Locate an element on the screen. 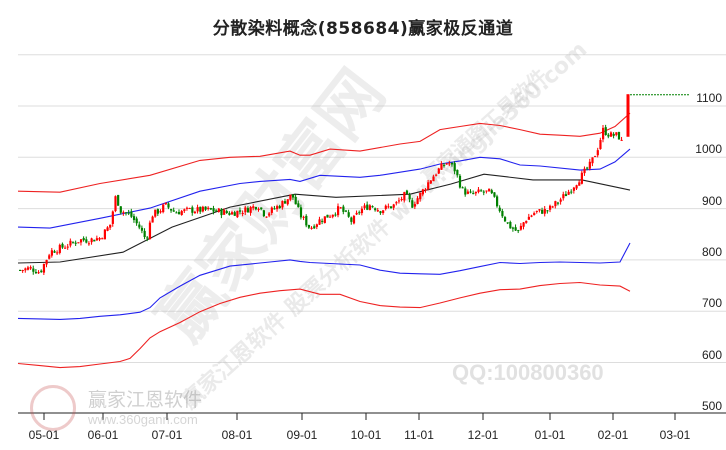  inner-lower-band-line is located at coordinates (324, 281).